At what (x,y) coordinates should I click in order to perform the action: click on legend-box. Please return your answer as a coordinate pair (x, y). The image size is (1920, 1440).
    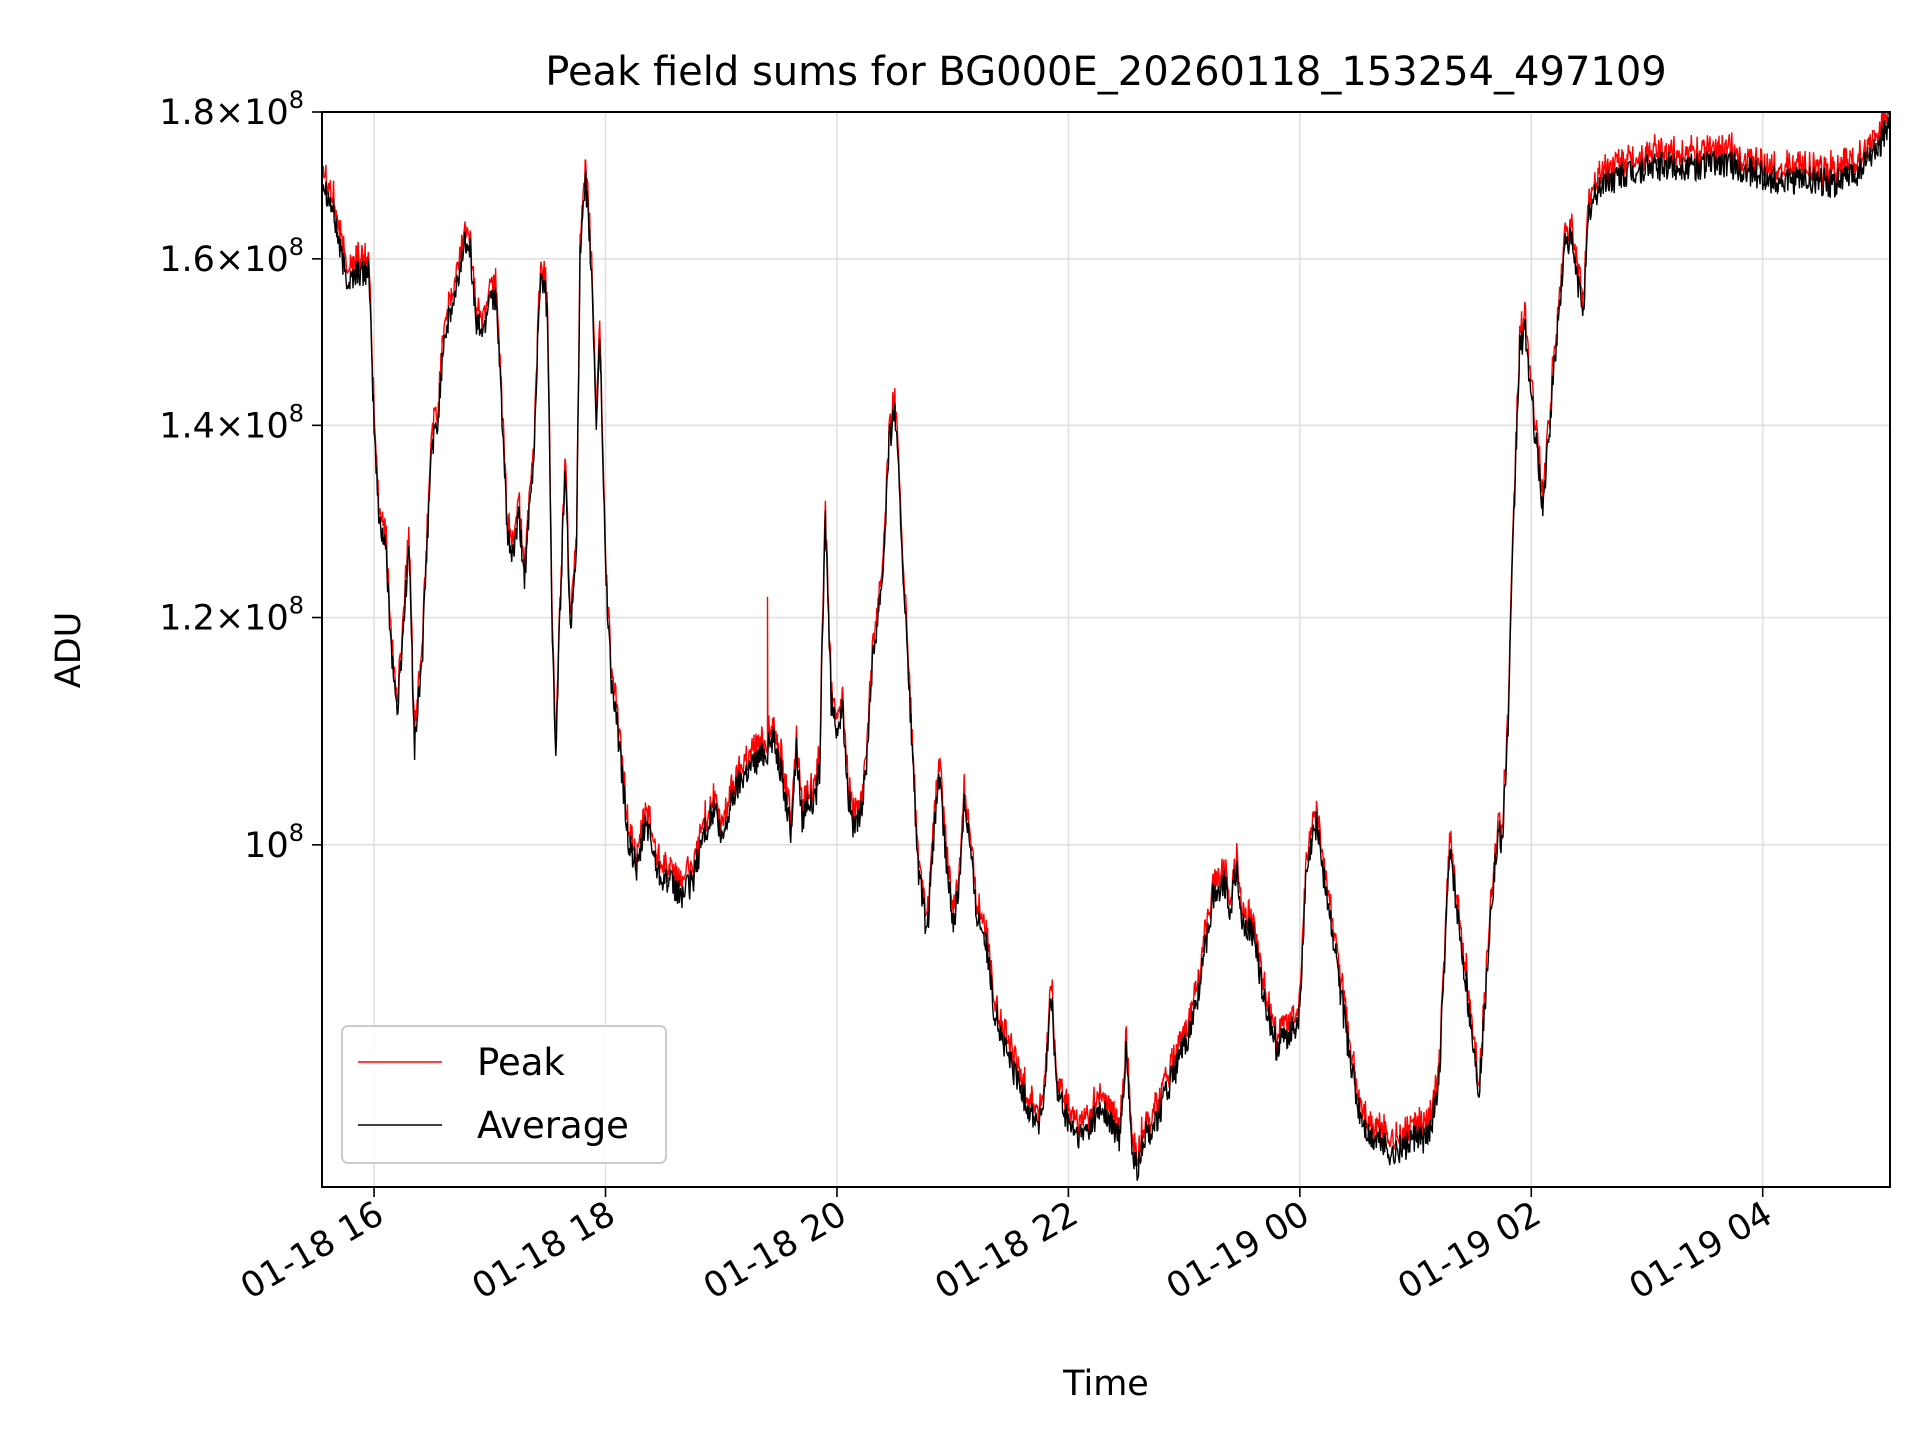
    Looking at the image, I should click on (504, 1094).